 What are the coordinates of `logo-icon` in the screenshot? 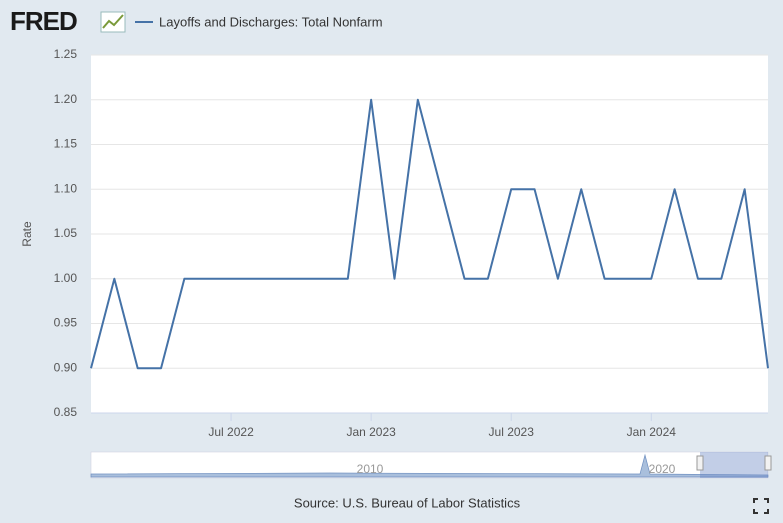 It's located at (113, 22).